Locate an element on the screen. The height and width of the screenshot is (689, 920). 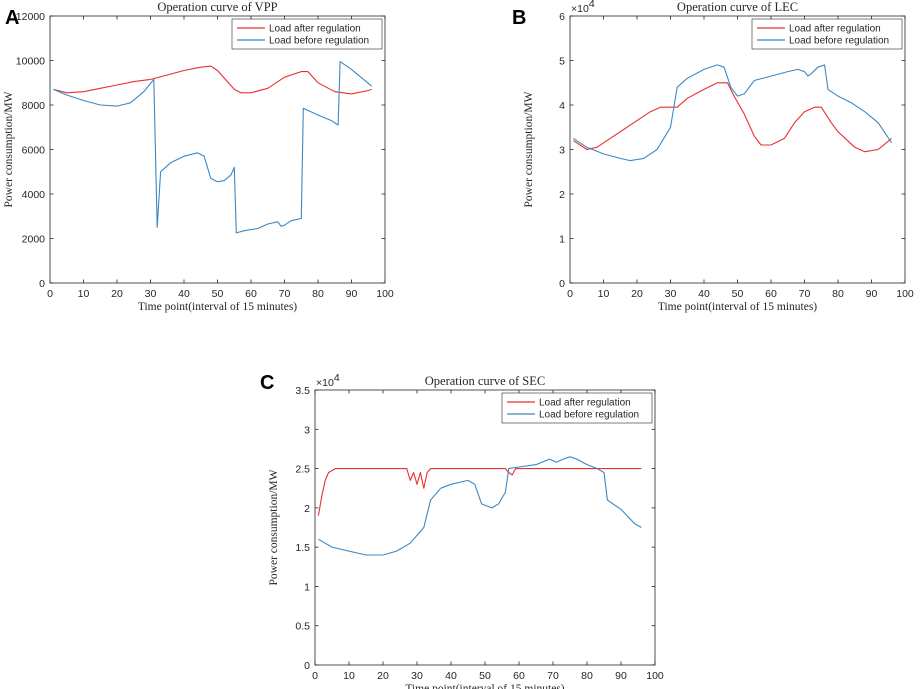
y-tick-label: 1.5 is located at coordinates (302, 548).